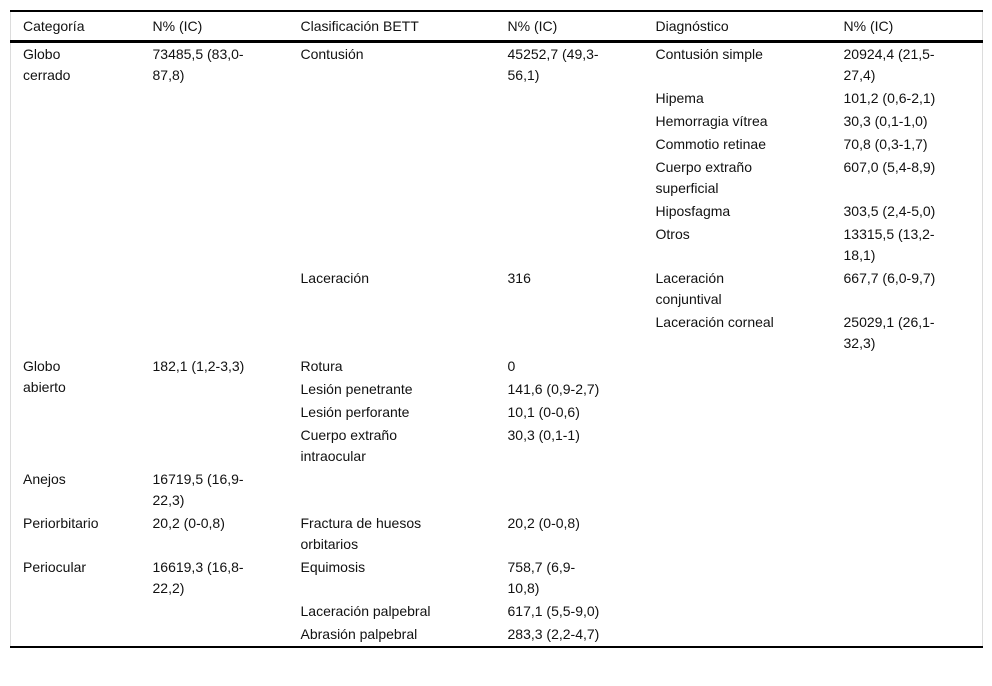 This screenshot has width=992, height=686. I want to click on table-cell: Lesión penetrante, so click(356, 389).